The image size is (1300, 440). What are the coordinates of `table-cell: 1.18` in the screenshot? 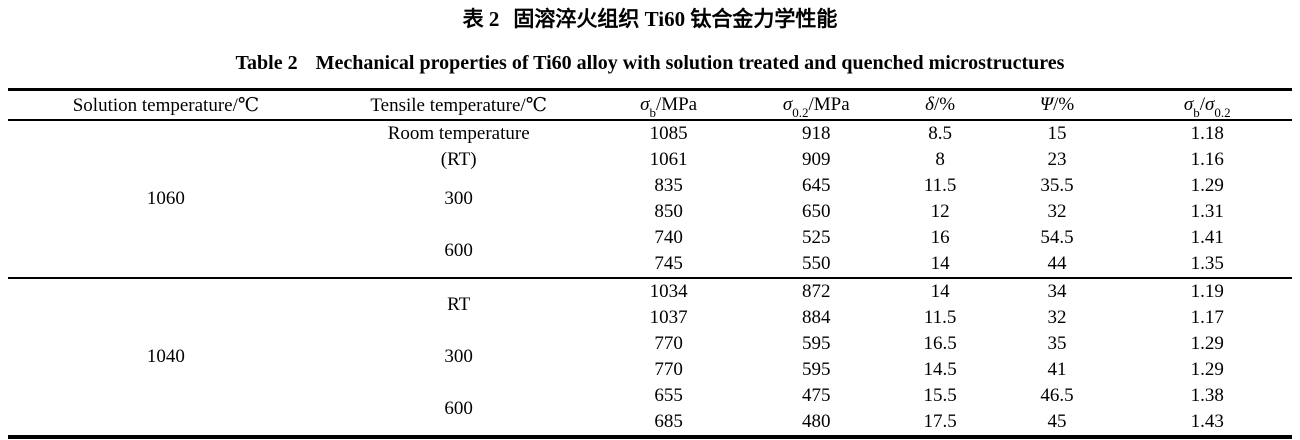 It's located at (1207, 133).